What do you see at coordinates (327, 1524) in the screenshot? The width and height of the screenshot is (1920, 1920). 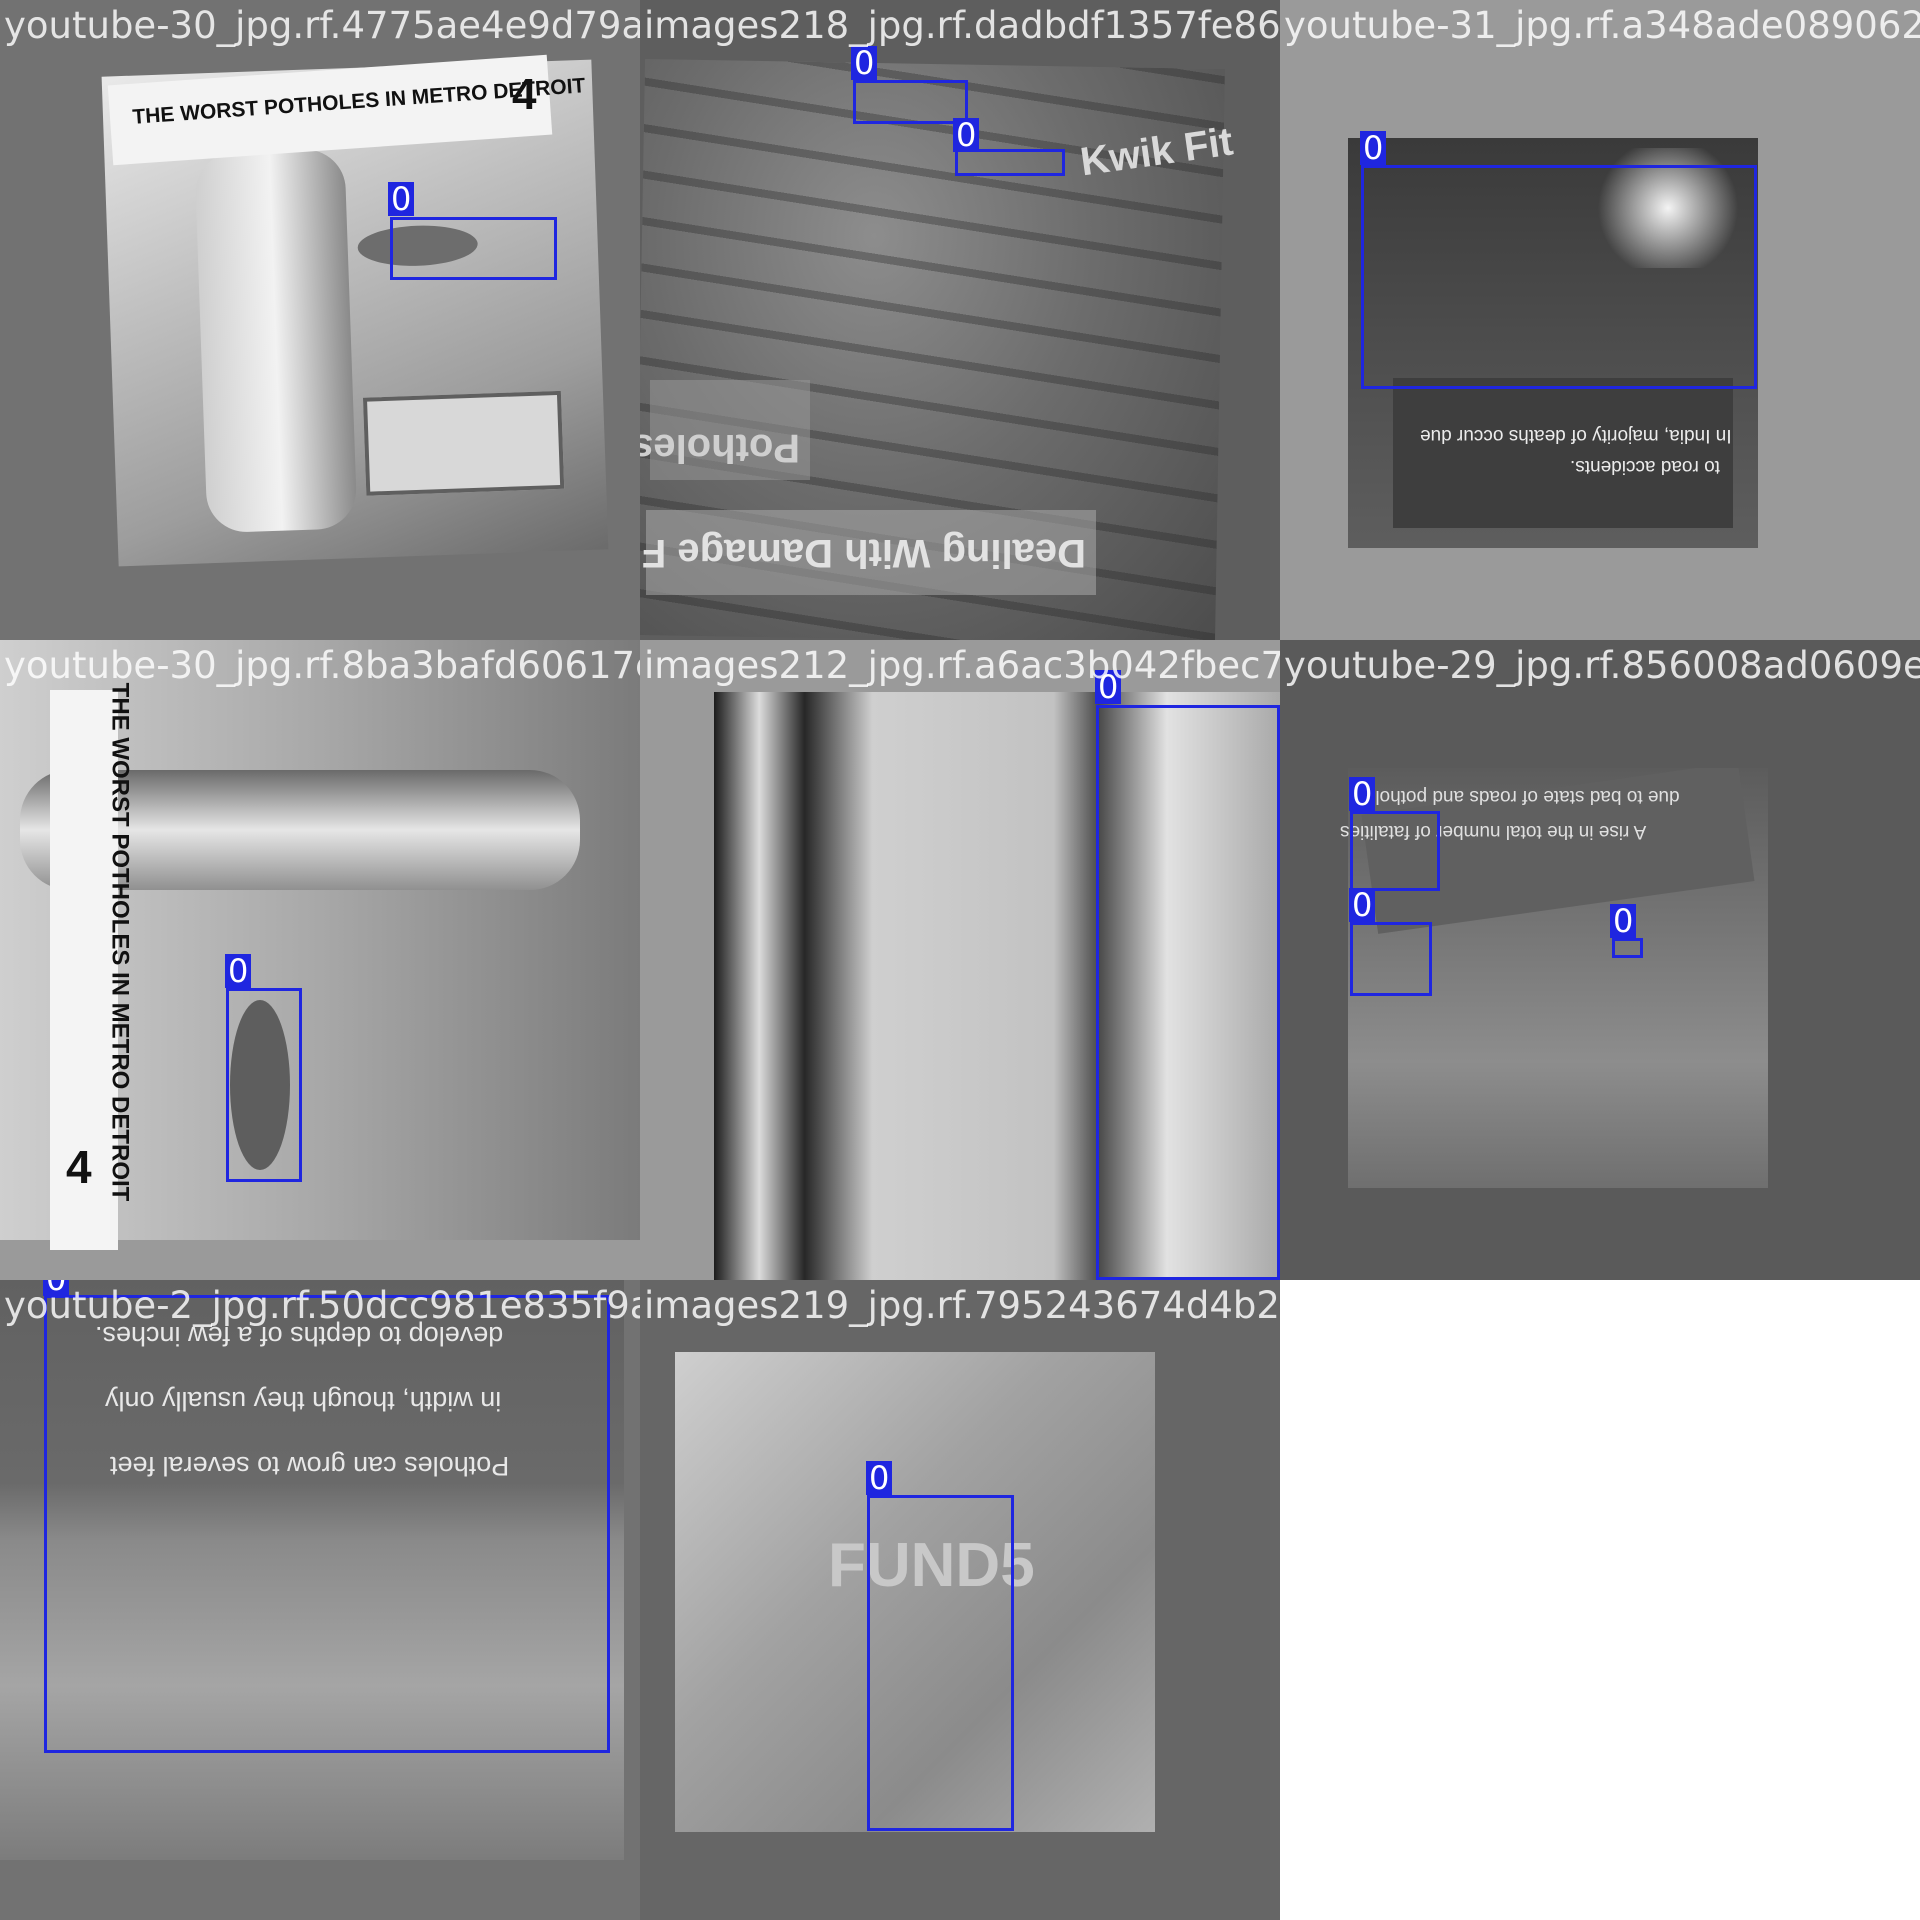 I see `tile-7-bbox` at bounding box center [327, 1524].